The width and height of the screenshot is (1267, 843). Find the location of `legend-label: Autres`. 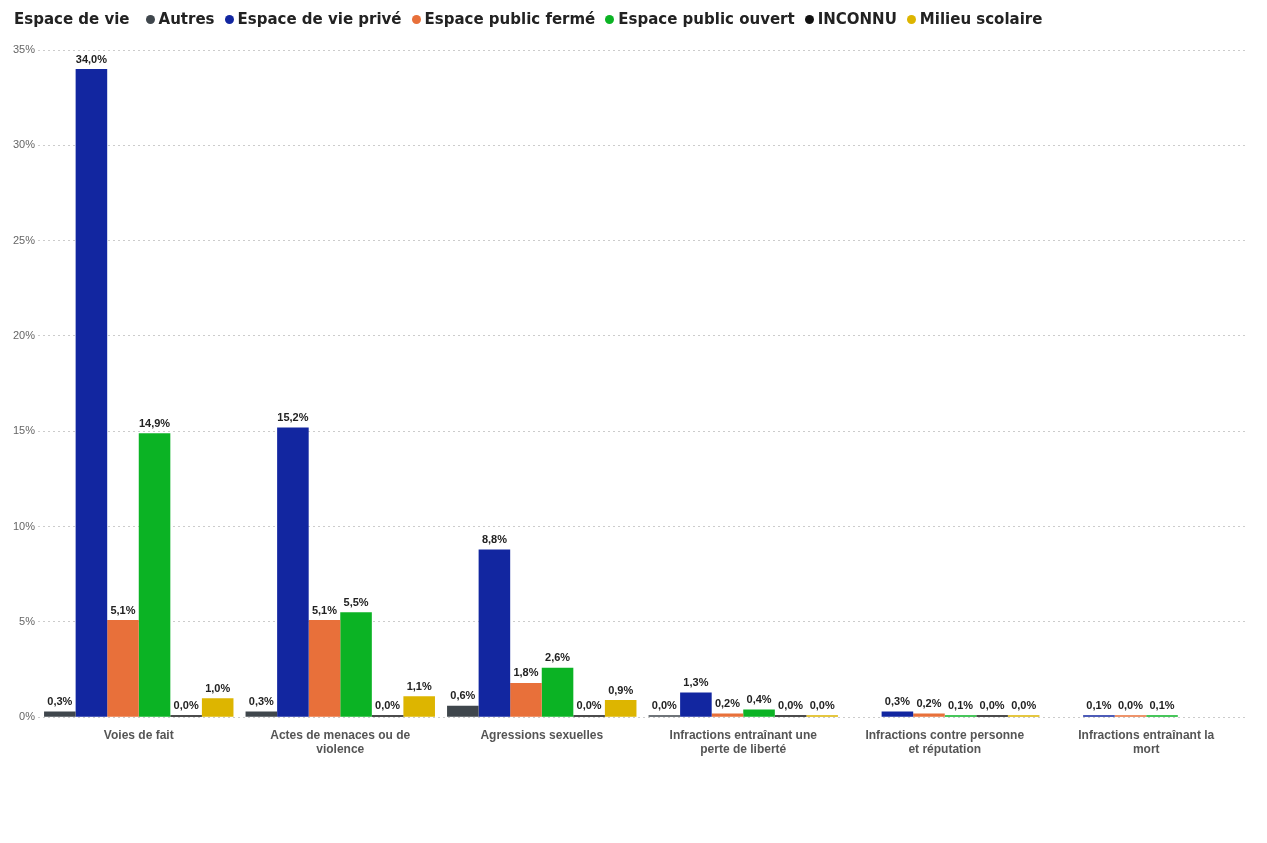

legend-label: Autres is located at coordinates (186, 19).